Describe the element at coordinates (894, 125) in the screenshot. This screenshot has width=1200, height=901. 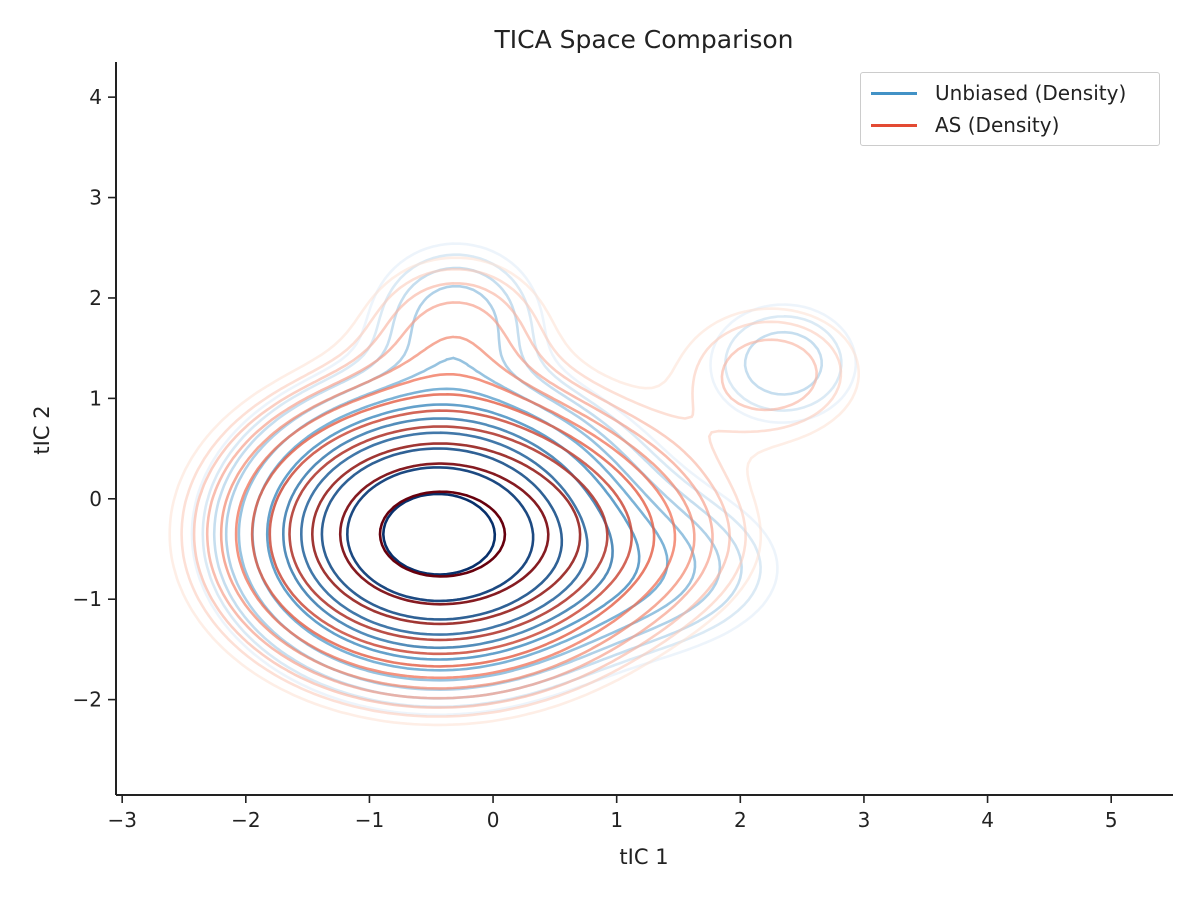
I see `legend-swatch-as` at that location.